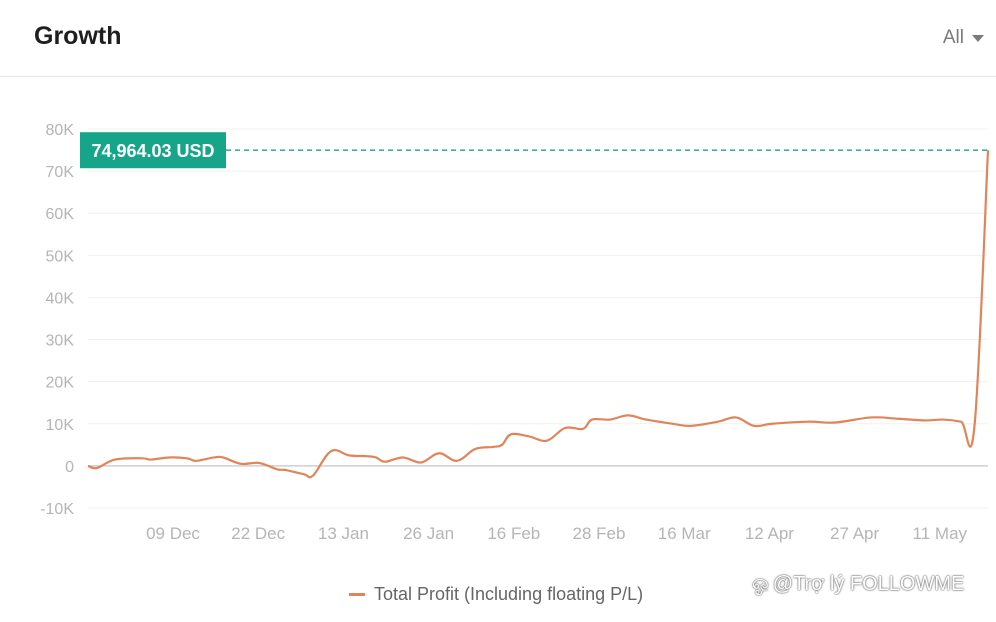  Describe the element at coordinates (769, 533) in the screenshot. I see `x-tick-label: 12 Apr` at that location.